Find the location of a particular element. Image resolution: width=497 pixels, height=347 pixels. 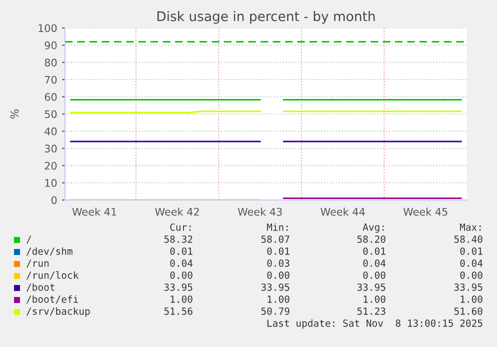

text: Last update: Sat Nov 8 13:00:15 2025 is located at coordinates (374, 324).